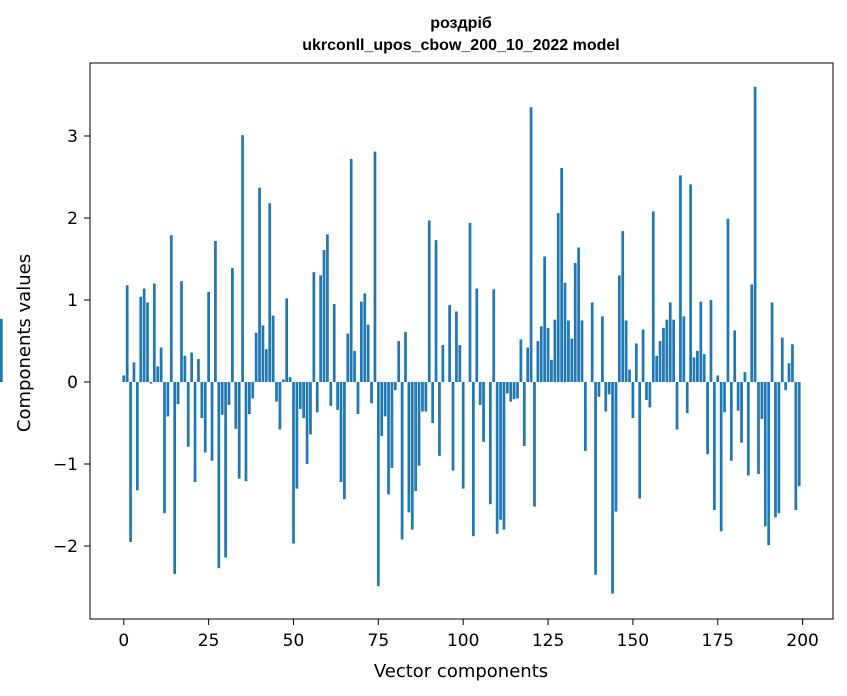  What do you see at coordinates (72, 301) in the screenshot?
I see `y-tick-label: 1` at bounding box center [72, 301].